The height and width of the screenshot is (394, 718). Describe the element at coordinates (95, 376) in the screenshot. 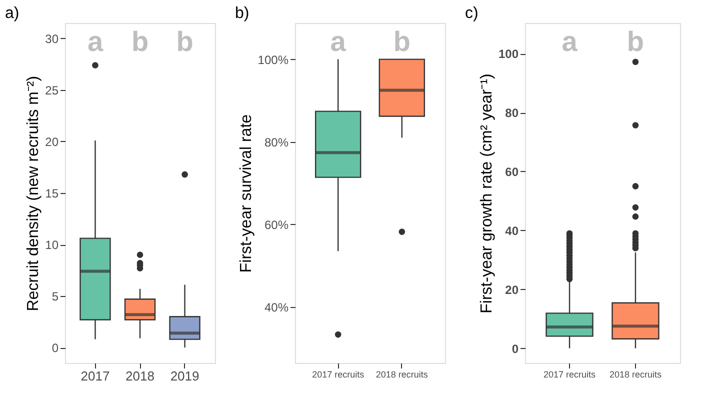

I see `x-tick-label: 2017` at that location.